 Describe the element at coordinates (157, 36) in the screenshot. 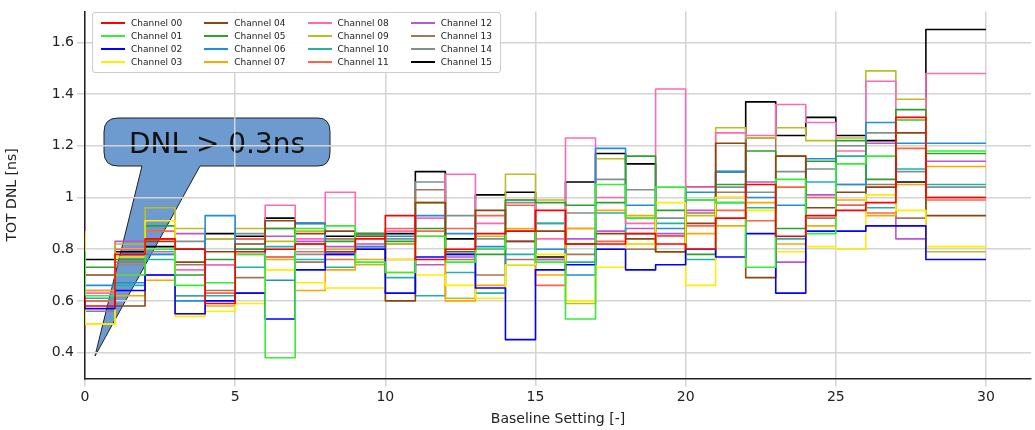

I see `legend-label: Channel 01` at that location.